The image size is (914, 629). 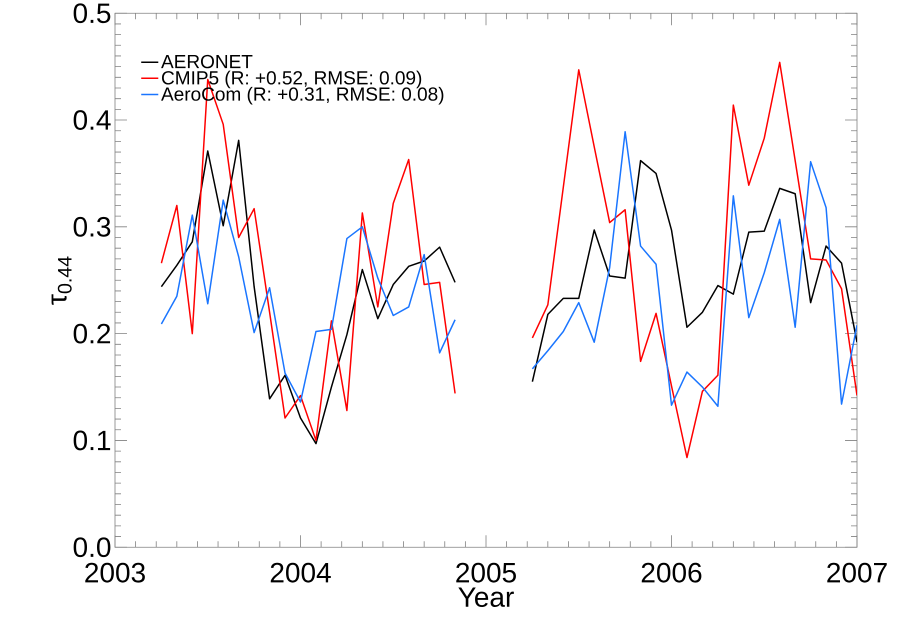 What do you see at coordinates (62, 280) in the screenshot?
I see `y-axis-title: τ$_{0.44}$` at bounding box center [62, 280].